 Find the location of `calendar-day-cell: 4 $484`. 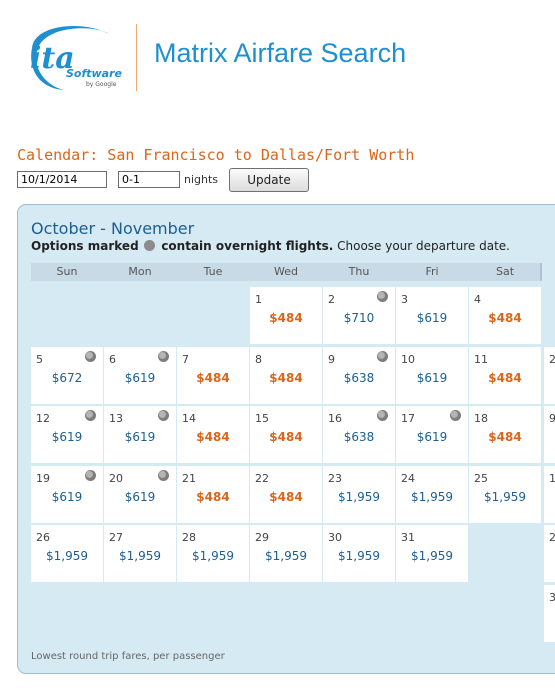

calendar-day-cell: 4 $484 is located at coordinates (505, 315).